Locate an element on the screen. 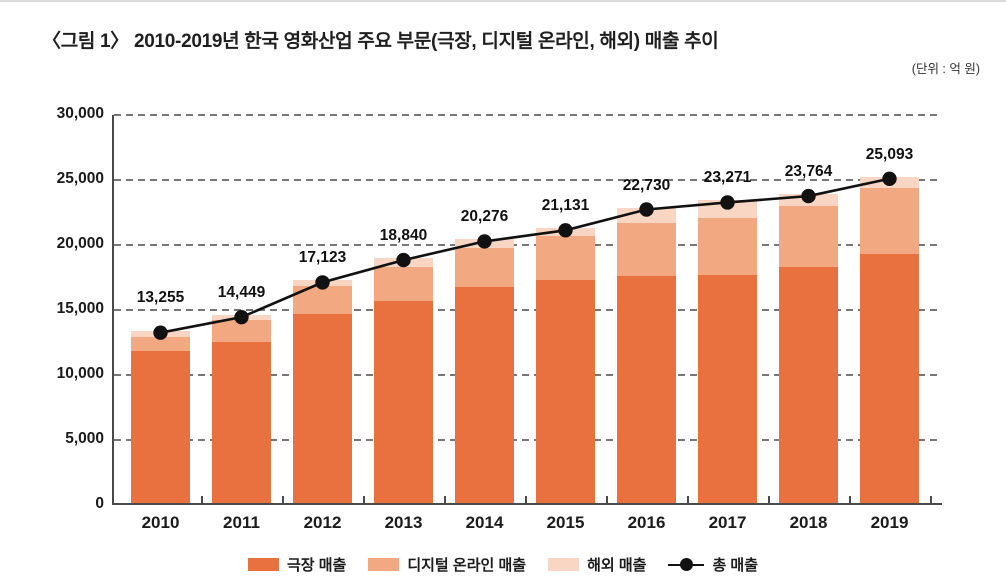 The height and width of the screenshot is (586, 1006). total-value-label: 18,840 is located at coordinates (403, 236).